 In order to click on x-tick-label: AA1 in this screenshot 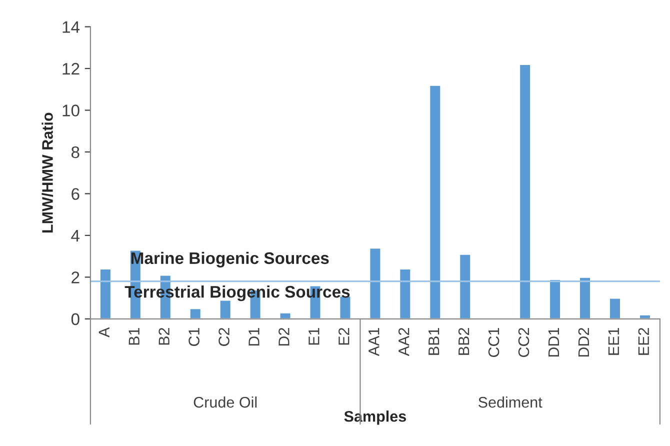, I will do `click(374, 342)`.